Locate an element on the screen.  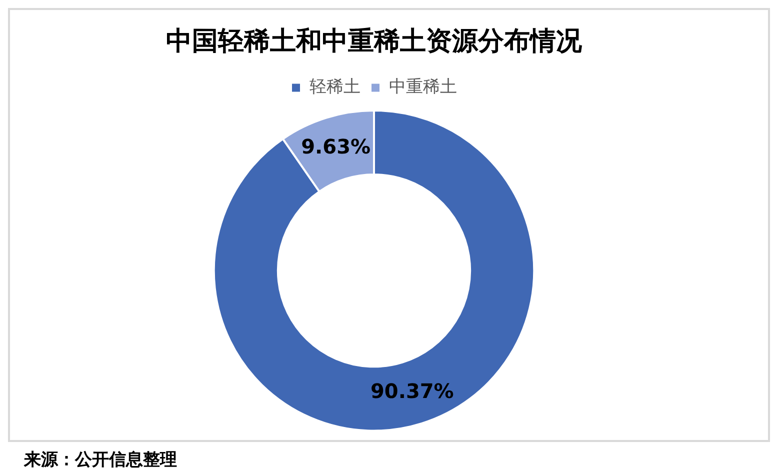
legend-label: 轻稀土 is located at coordinates (335, 87).